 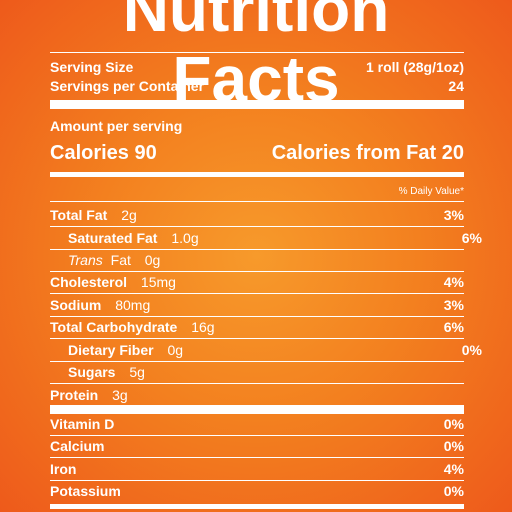 I want to click on bottom-divider, so click(x=257, y=506).